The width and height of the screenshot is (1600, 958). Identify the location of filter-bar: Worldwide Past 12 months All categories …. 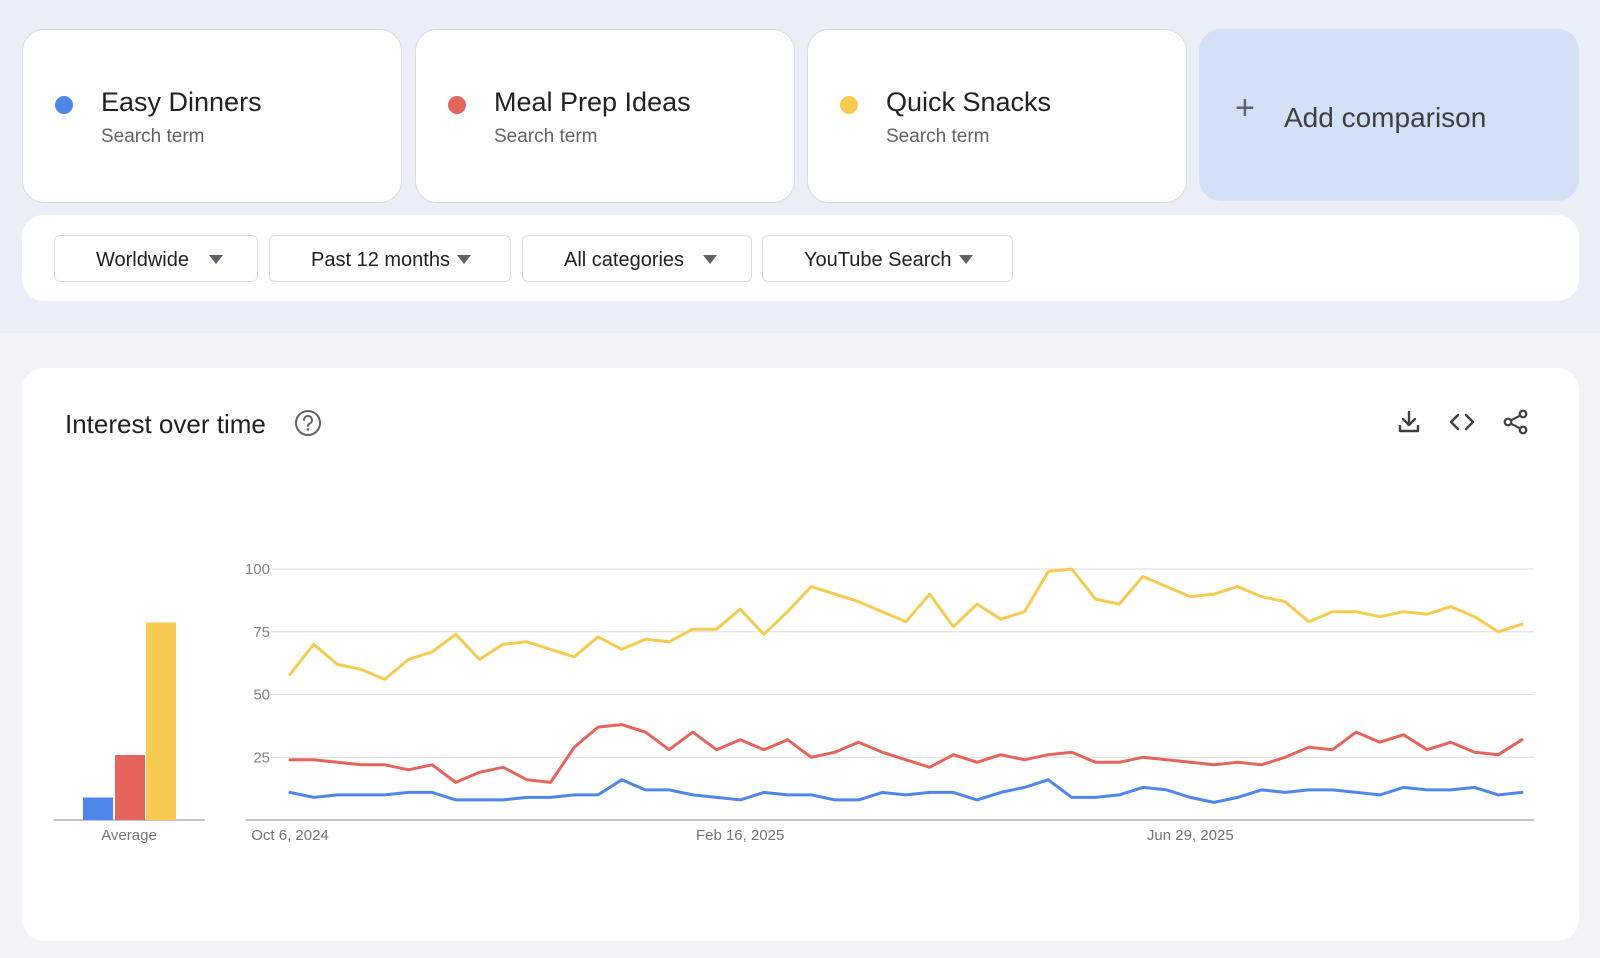
(800, 258).